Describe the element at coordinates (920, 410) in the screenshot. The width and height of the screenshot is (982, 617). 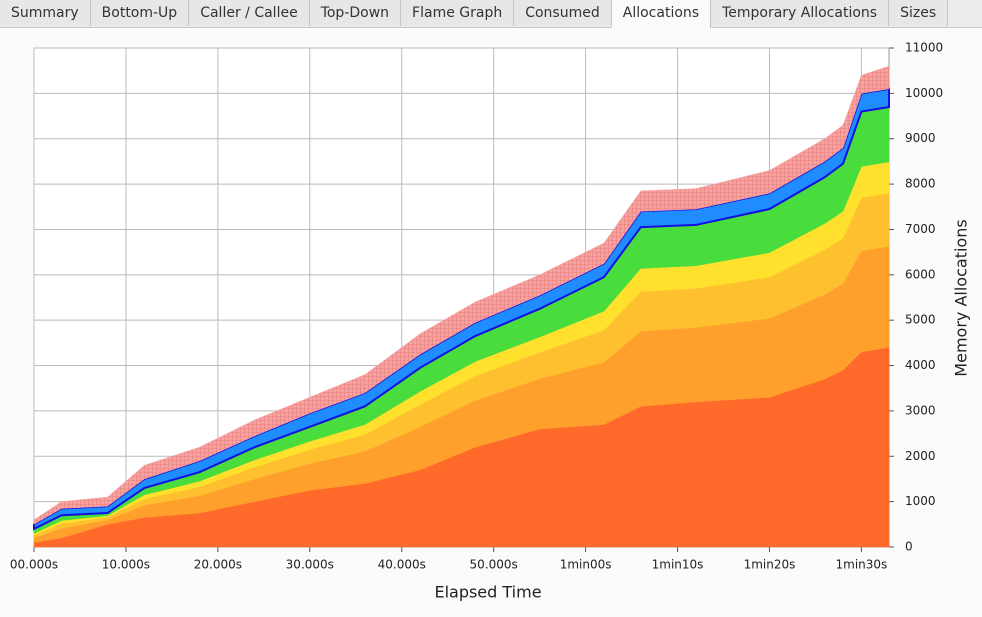
I see `y-tick-label: 3000` at that location.